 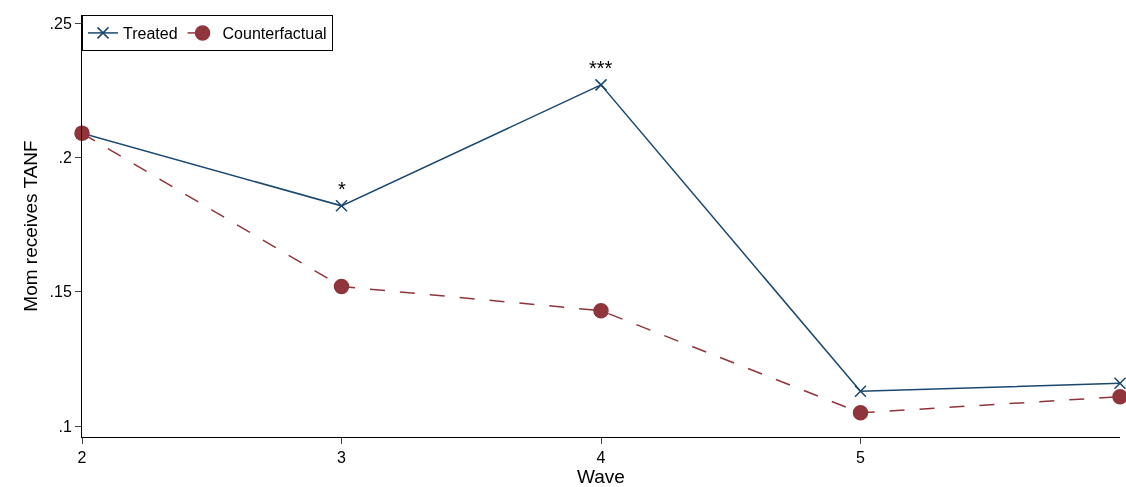 What do you see at coordinates (82, 458) in the screenshot?
I see `x-tick-label: 2` at bounding box center [82, 458].